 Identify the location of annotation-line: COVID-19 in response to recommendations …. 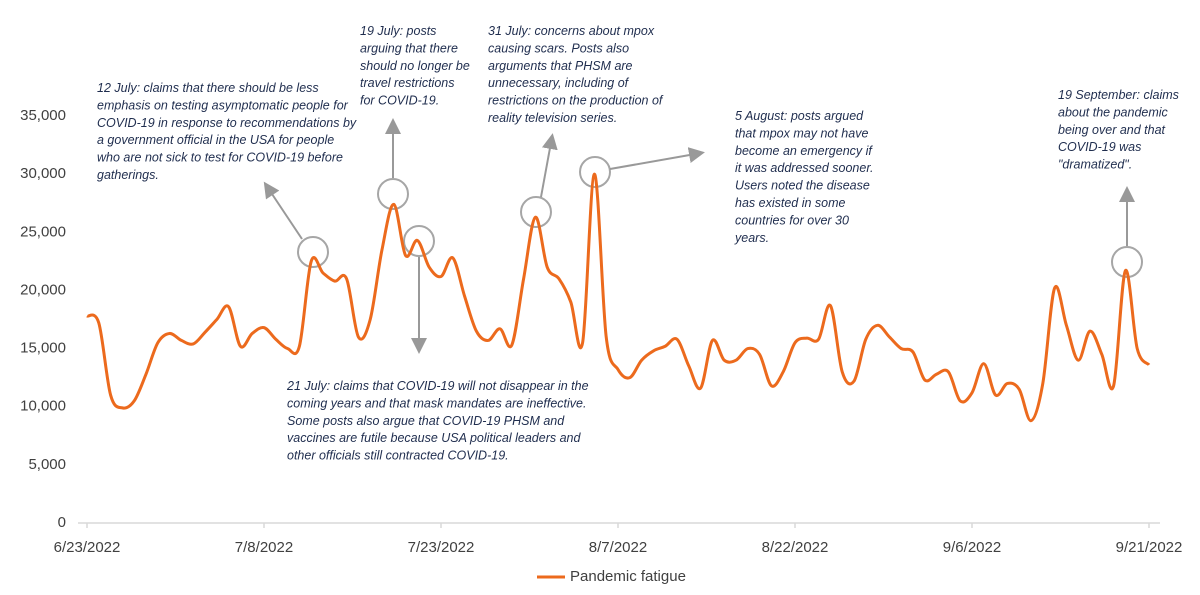
(227, 123).